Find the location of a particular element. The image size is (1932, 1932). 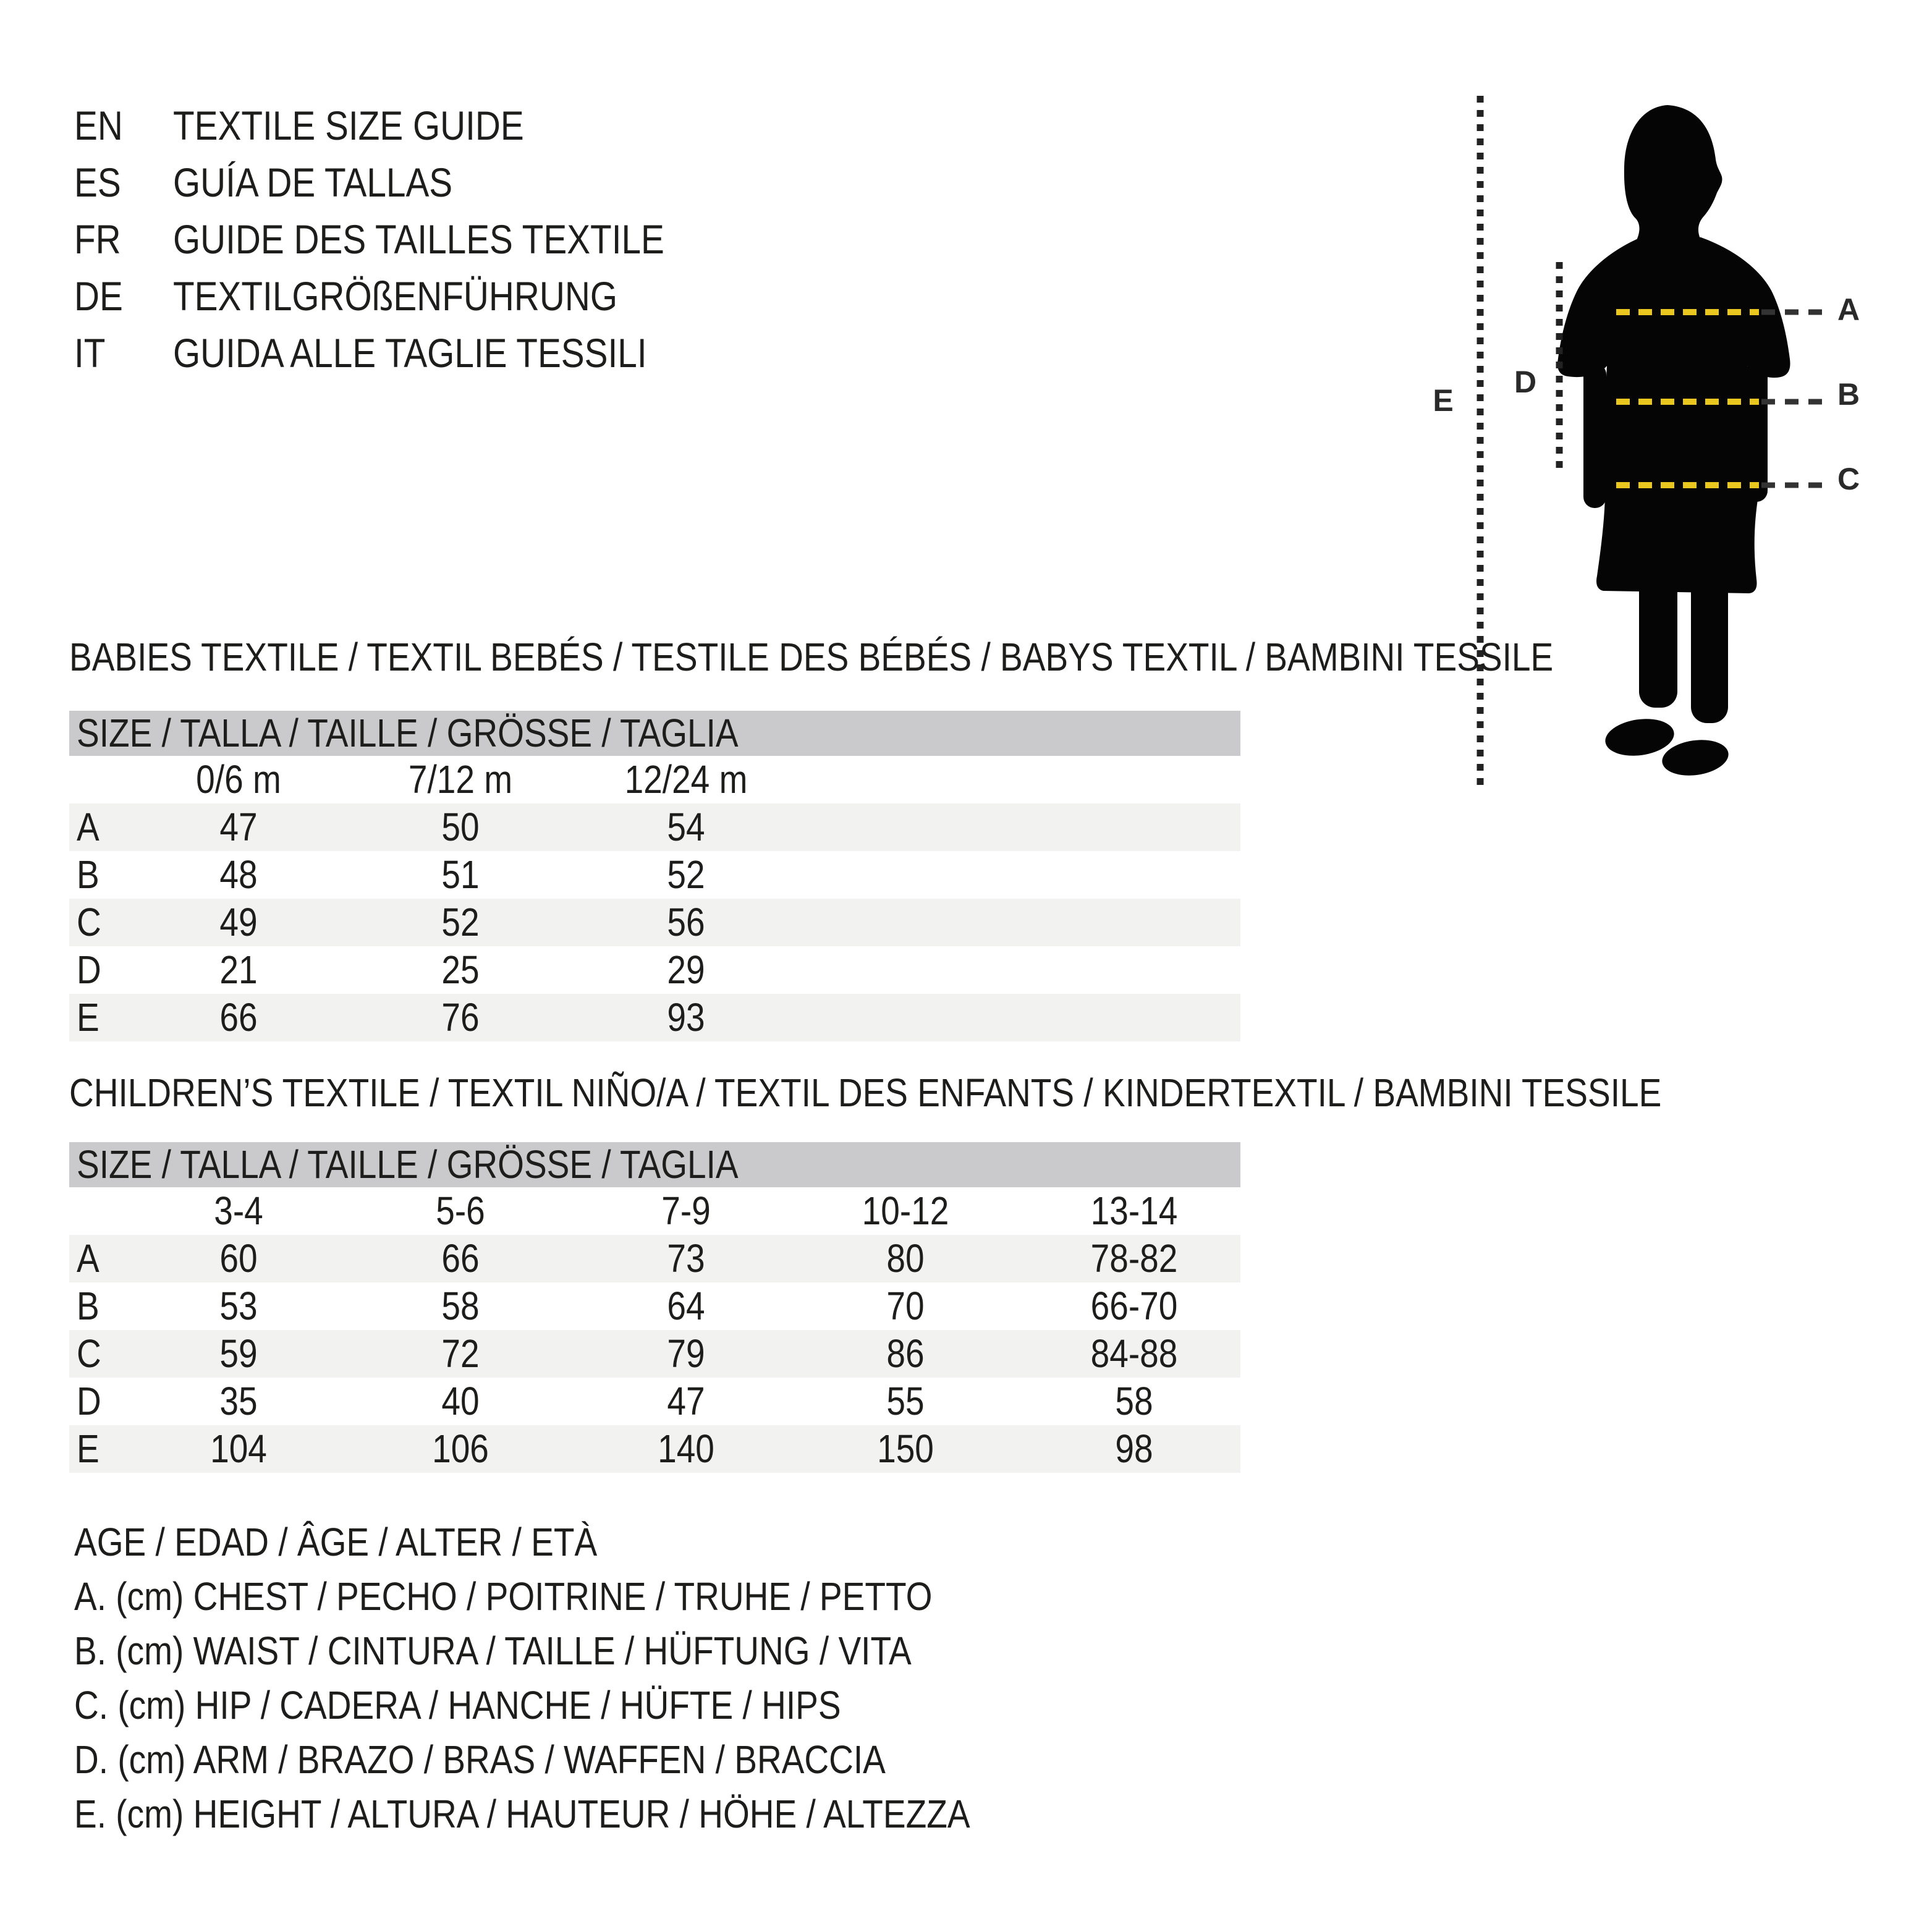

children-cell: 98 is located at coordinates (1134, 1448).